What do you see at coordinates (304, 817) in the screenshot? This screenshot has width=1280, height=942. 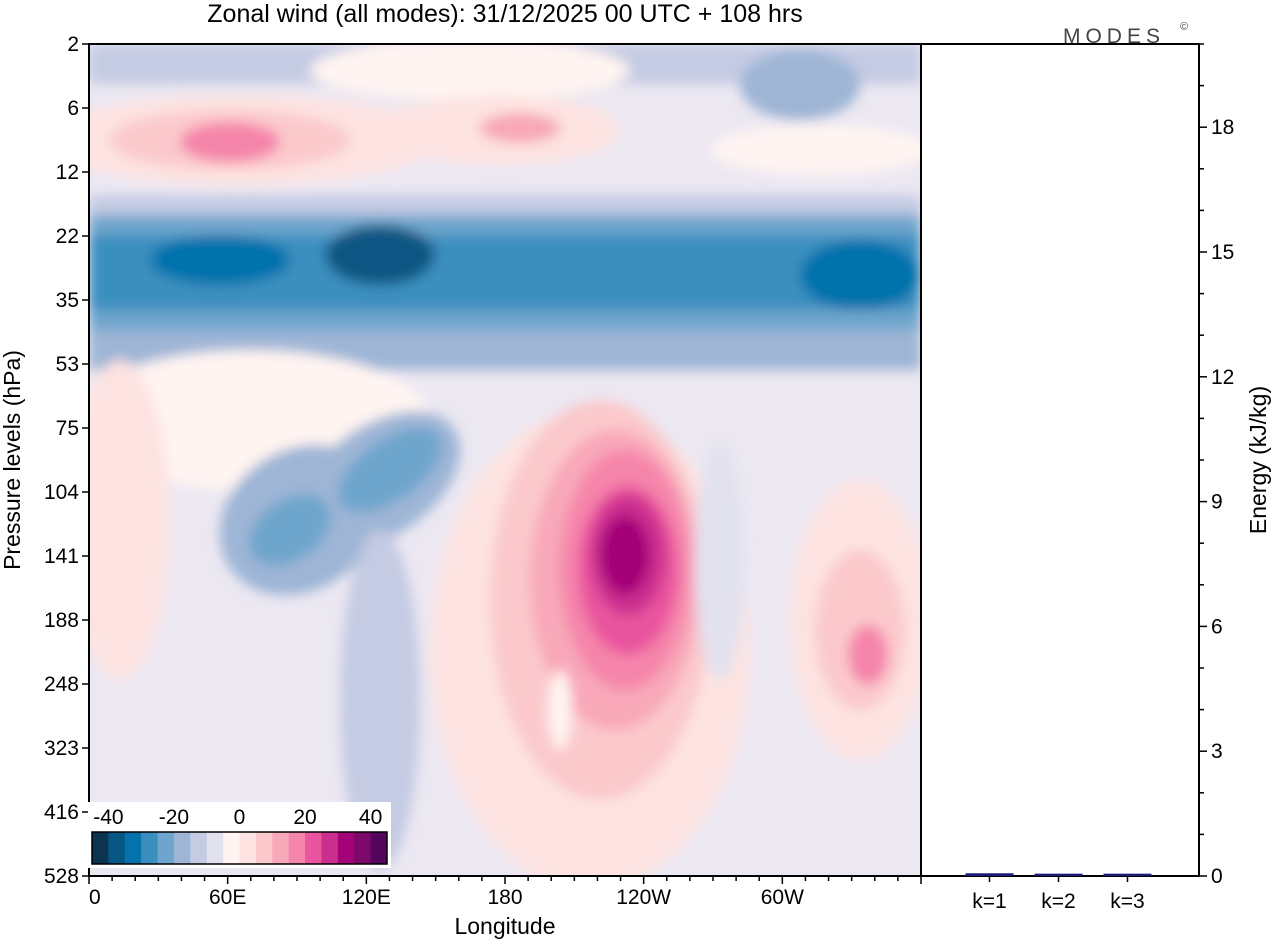 I see `colorbar-tick-label: 20` at bounding box center [304, 817].